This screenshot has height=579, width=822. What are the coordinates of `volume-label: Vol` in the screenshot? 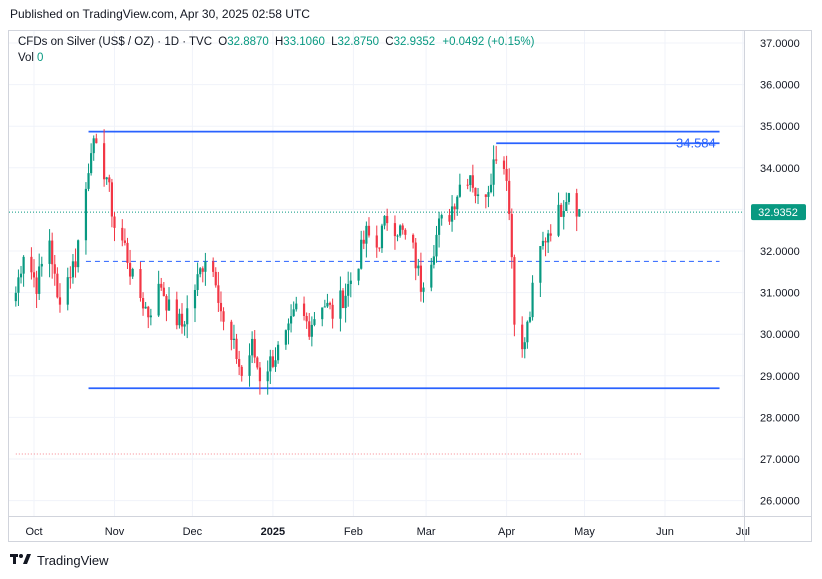 It's located at (26, 58).